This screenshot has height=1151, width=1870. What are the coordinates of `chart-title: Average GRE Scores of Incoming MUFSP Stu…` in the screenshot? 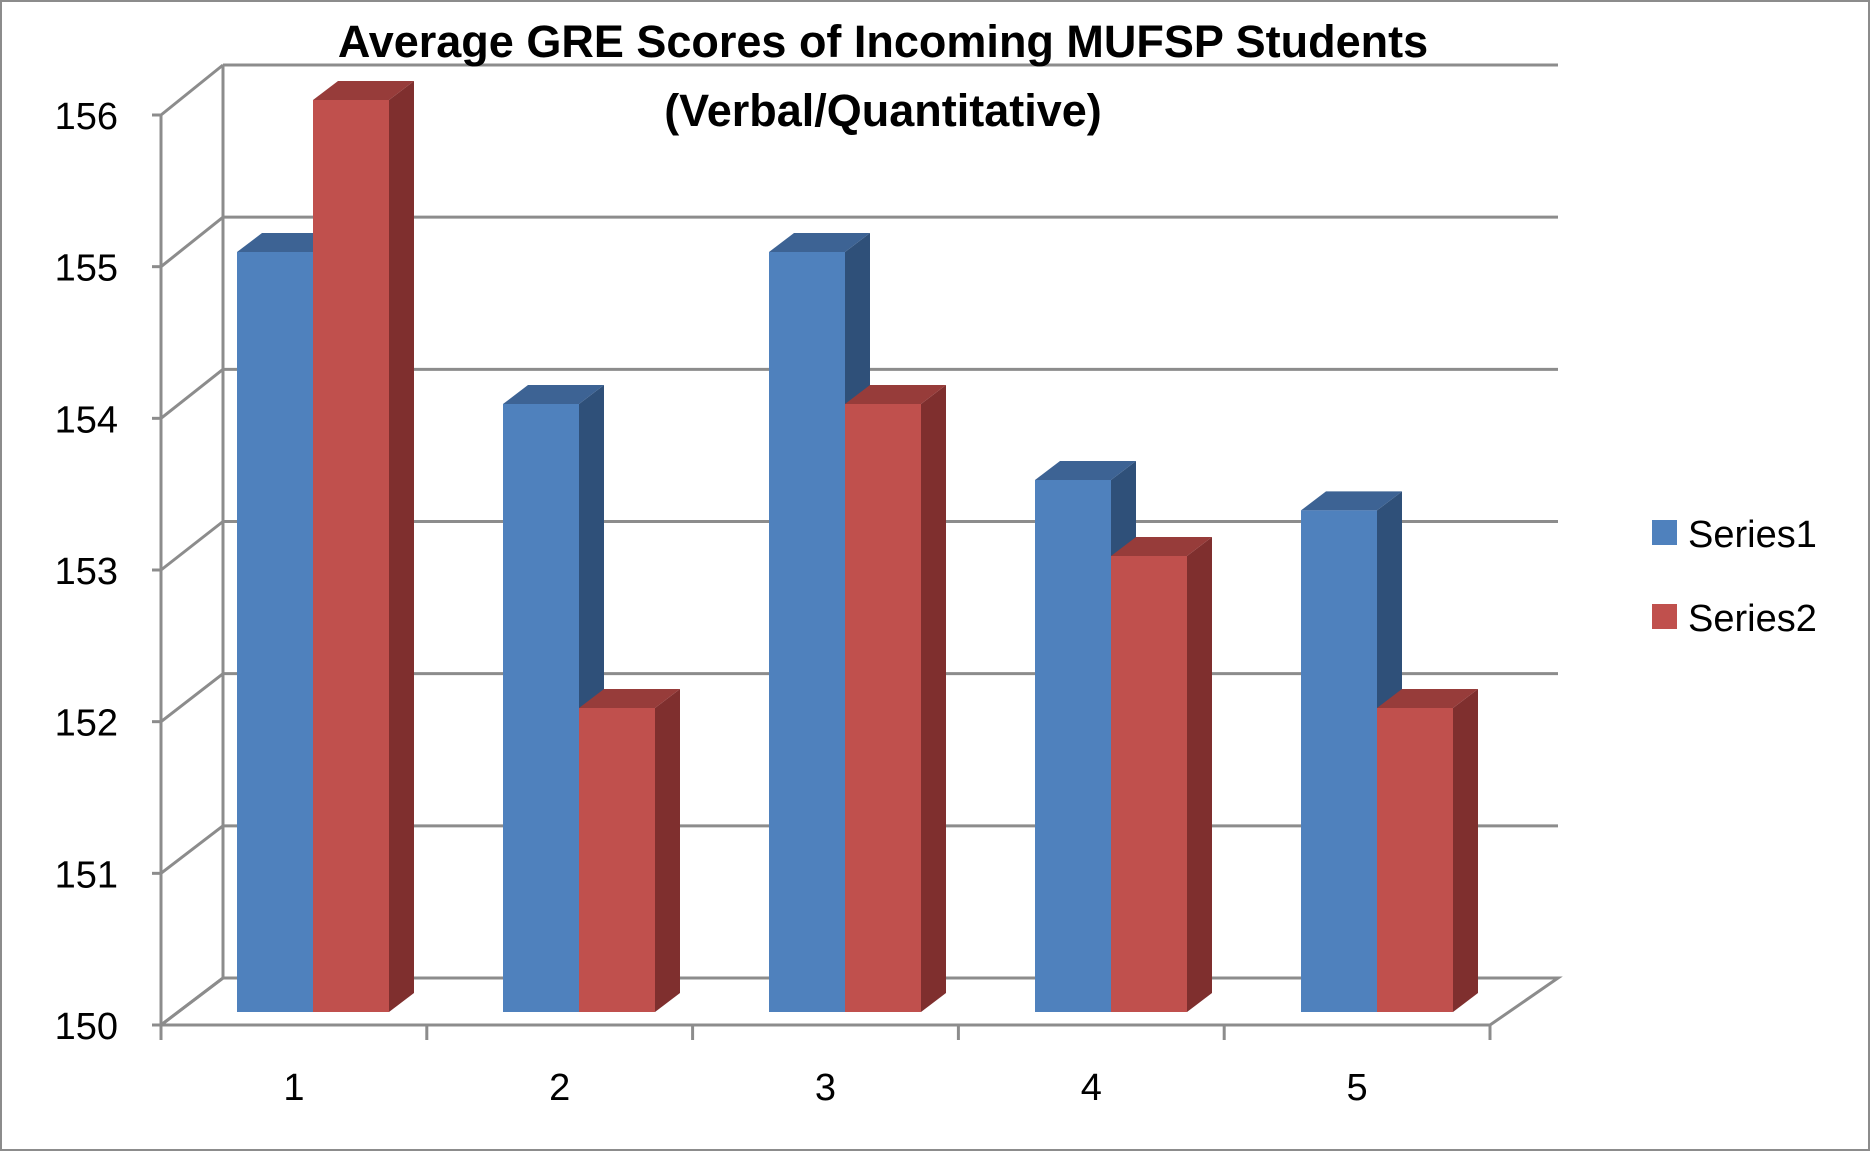 It's located at (883, 76).